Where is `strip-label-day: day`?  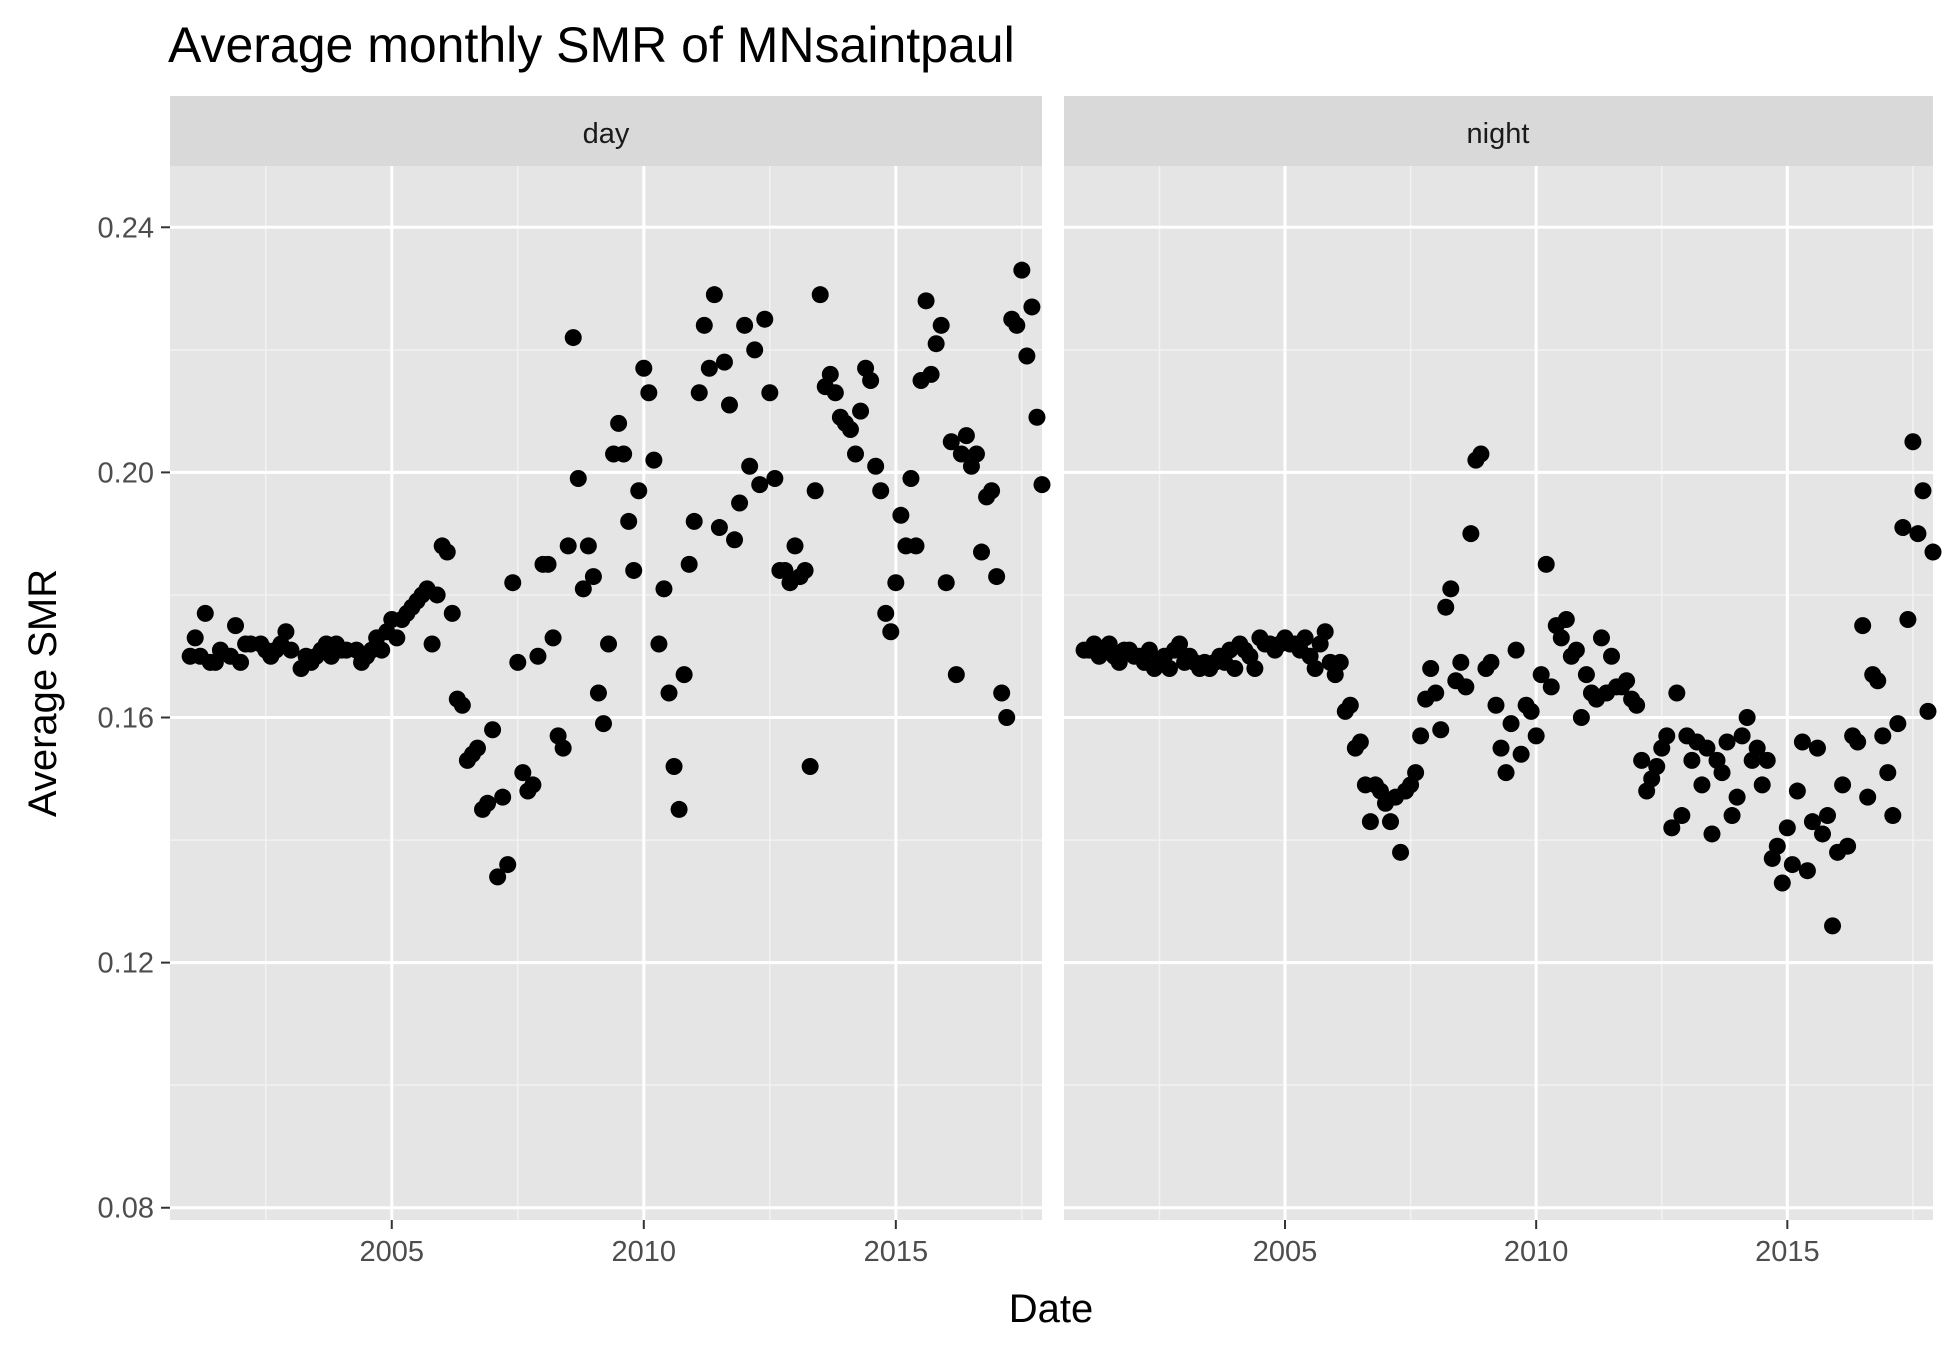
strip-label-day: day is located at coordinates (606, 134).